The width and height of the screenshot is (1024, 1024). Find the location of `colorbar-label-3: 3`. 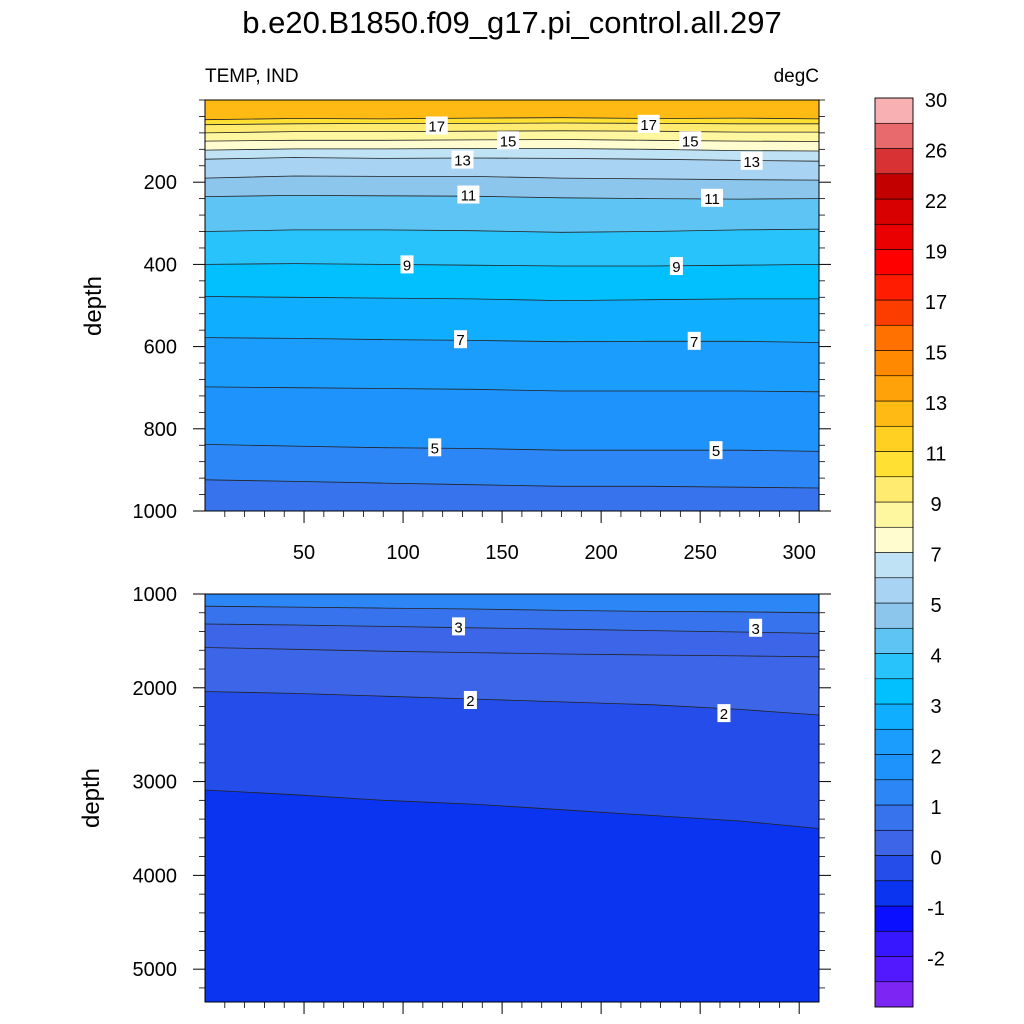

colorbar-label-3: 3 is located at coordinates (935, 707).